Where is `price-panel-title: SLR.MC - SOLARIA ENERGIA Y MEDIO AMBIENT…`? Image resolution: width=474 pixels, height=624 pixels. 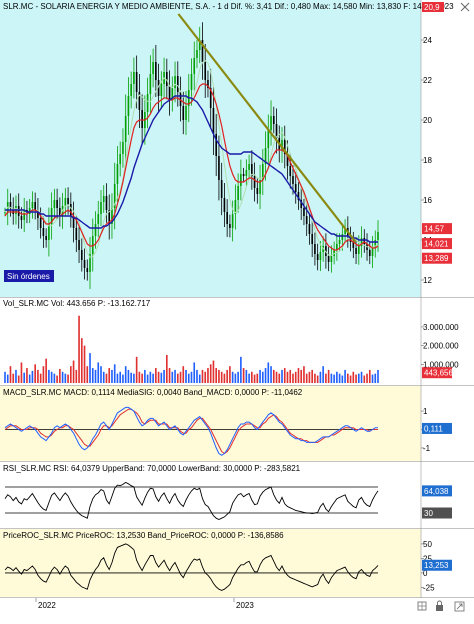
price-panel-title: SLR.MC - SOLARIA ENERGIA Y MEDIO AMBIENT… is located at coordinates (228, 6).